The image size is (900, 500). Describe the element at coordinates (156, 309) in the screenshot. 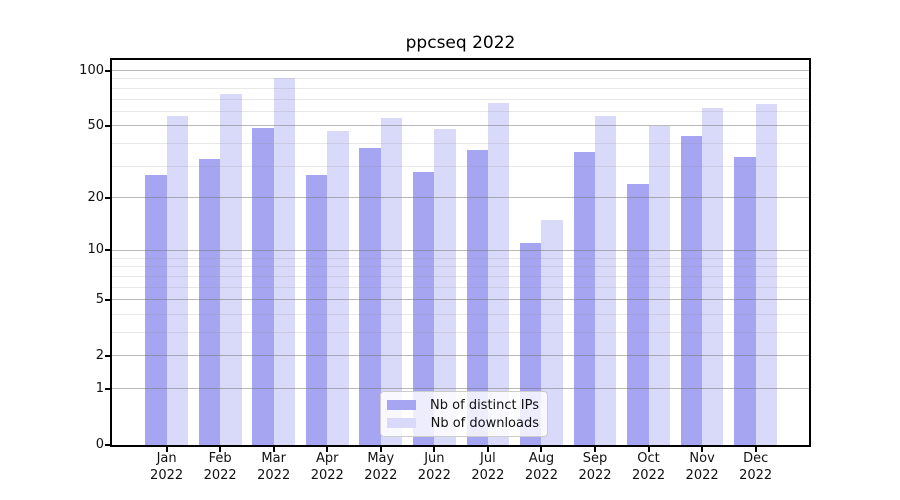

I see `bar-jan-distinct-ips` at that location.